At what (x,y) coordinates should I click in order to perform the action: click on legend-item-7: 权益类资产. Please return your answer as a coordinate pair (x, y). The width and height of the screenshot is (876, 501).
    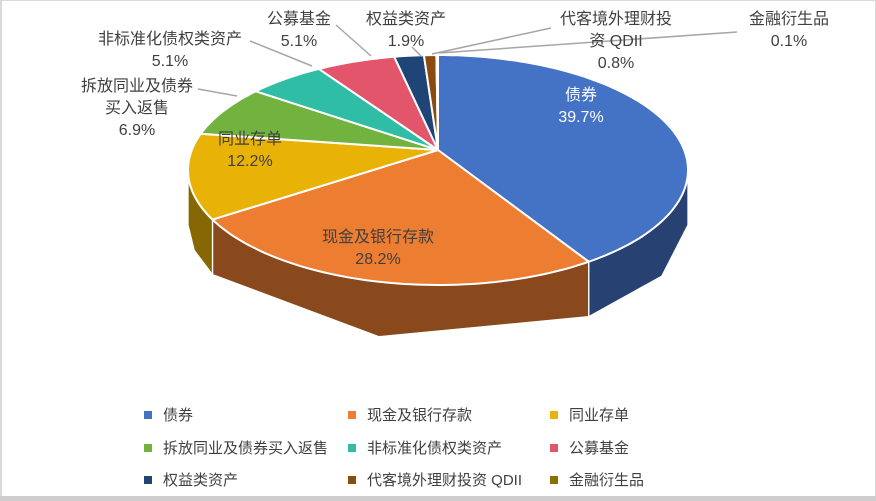
    Looking at the image, I should click on (191, 479).